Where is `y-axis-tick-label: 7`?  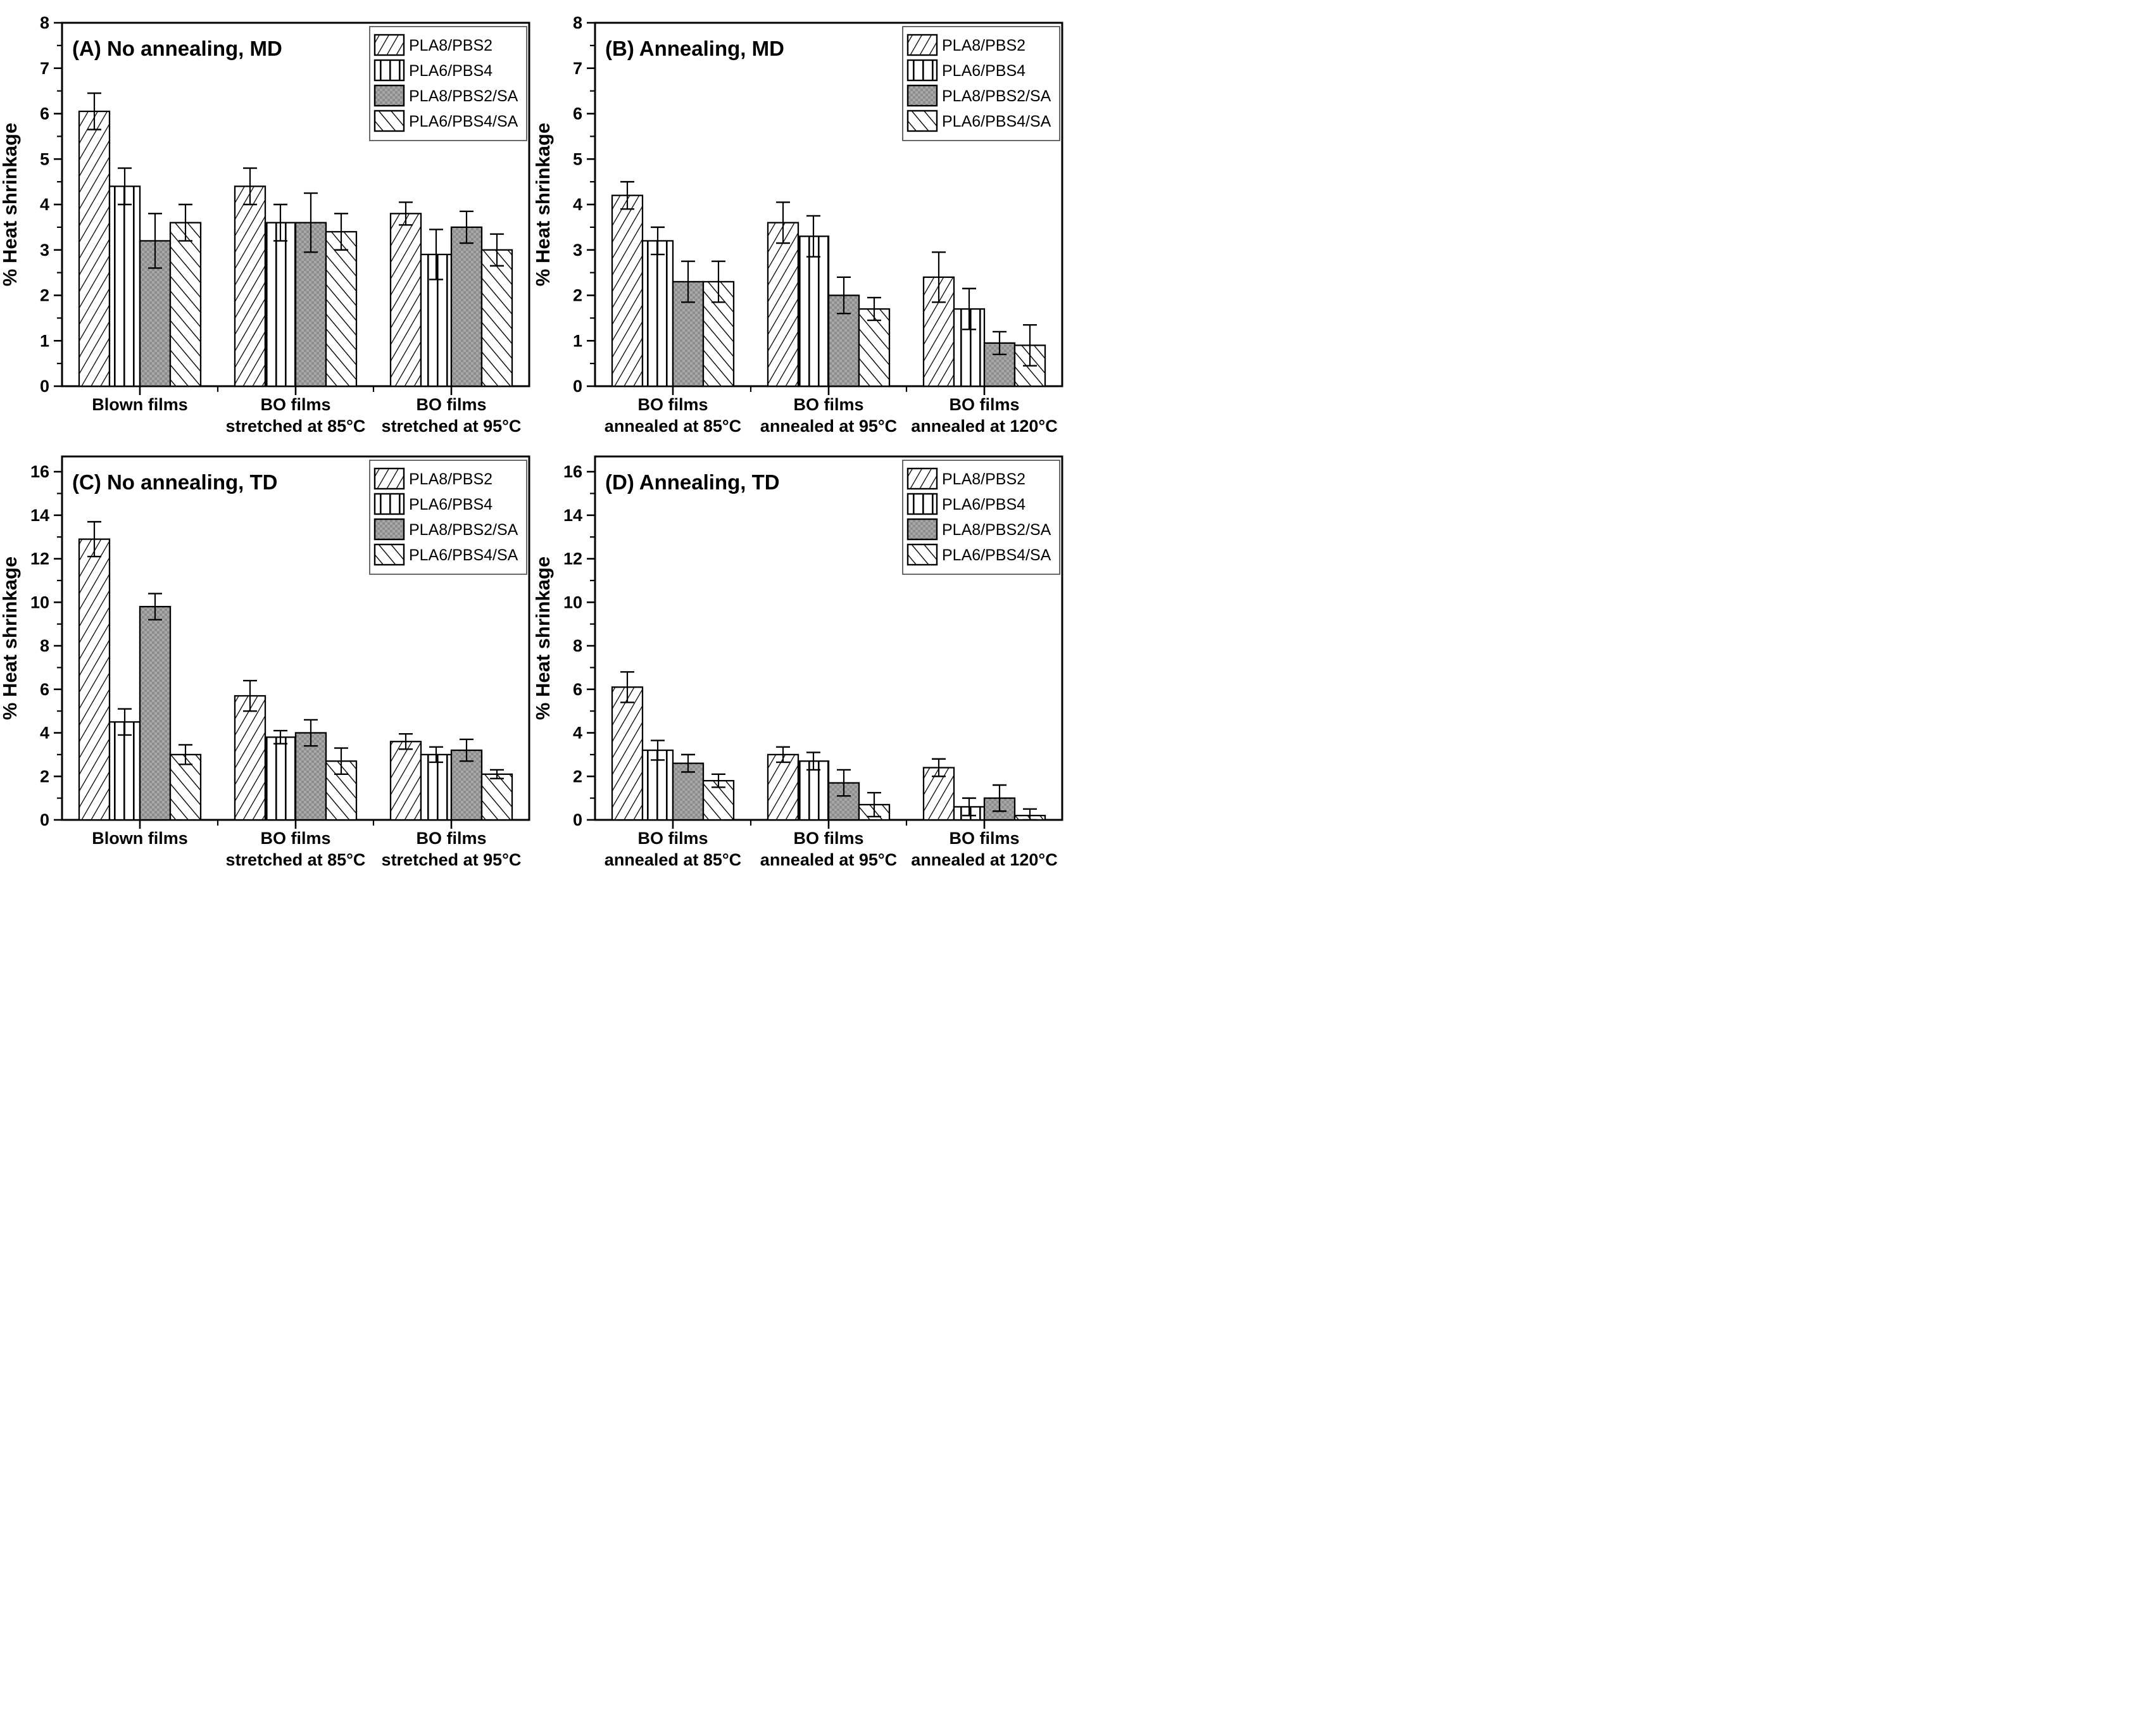 y-axis-tick-label: 7 is located at coordinates (577, 68).